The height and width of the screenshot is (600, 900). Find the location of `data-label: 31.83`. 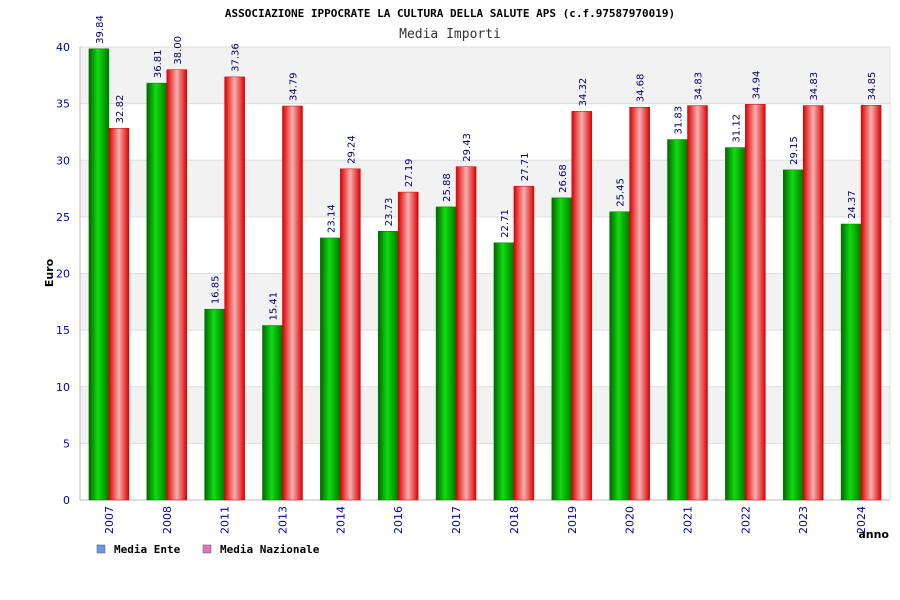

data-label: 31.83 is located at coordinates (679, 120).